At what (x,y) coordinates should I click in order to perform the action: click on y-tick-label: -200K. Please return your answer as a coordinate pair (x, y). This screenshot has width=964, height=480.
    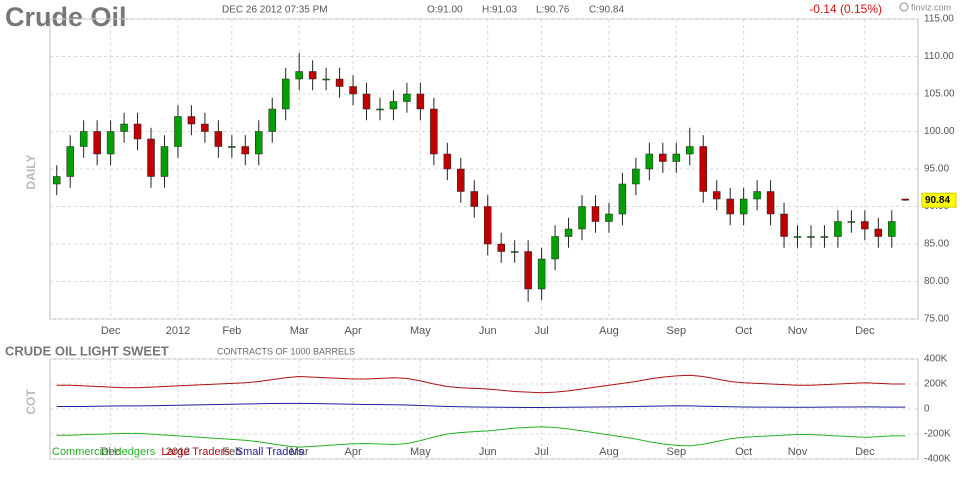
    Looking at the image, I should click on (937, 434).